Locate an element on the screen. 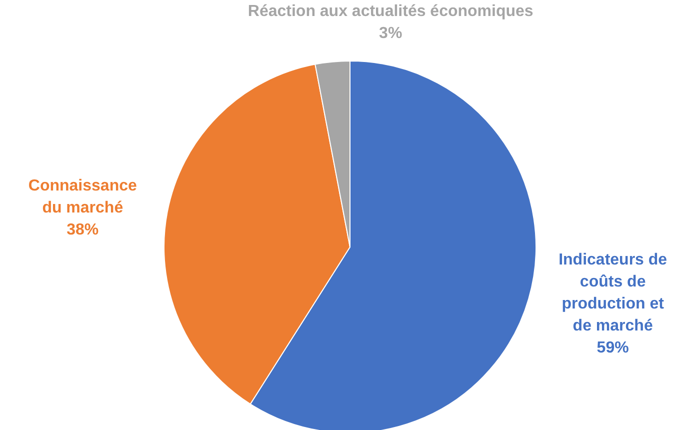  slice-label: Indicateurs de coûts de production et de marché is located at coordinates (613, 293).